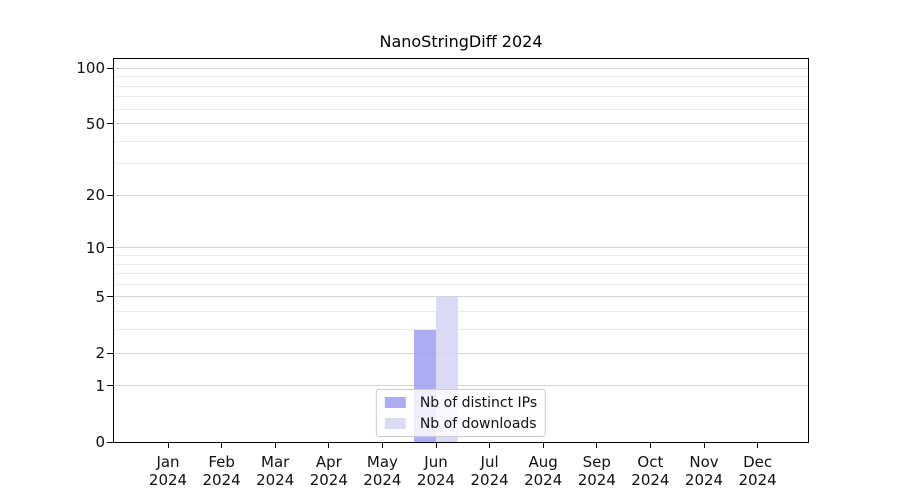 The height and width of the screenshot is (500, 900). Describe the element at coordinates (275, 462) in the screenshot. I see `x-tick-month: Mar` at that location.